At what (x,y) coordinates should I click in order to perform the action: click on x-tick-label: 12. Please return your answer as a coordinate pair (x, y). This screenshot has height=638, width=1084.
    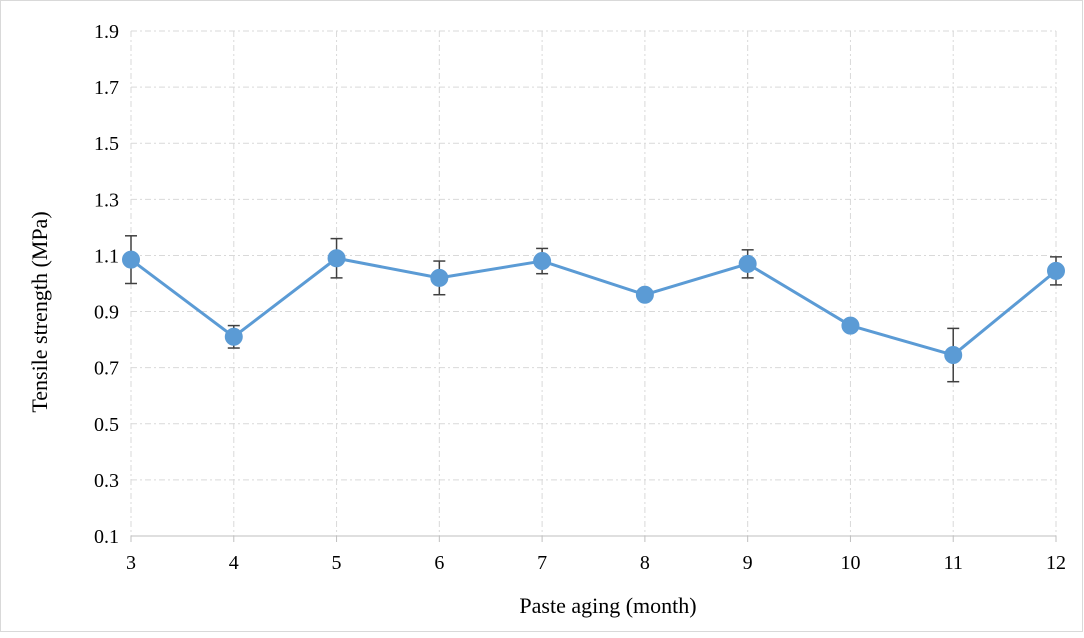
    Looking at the image, I should click on (1056, 563).